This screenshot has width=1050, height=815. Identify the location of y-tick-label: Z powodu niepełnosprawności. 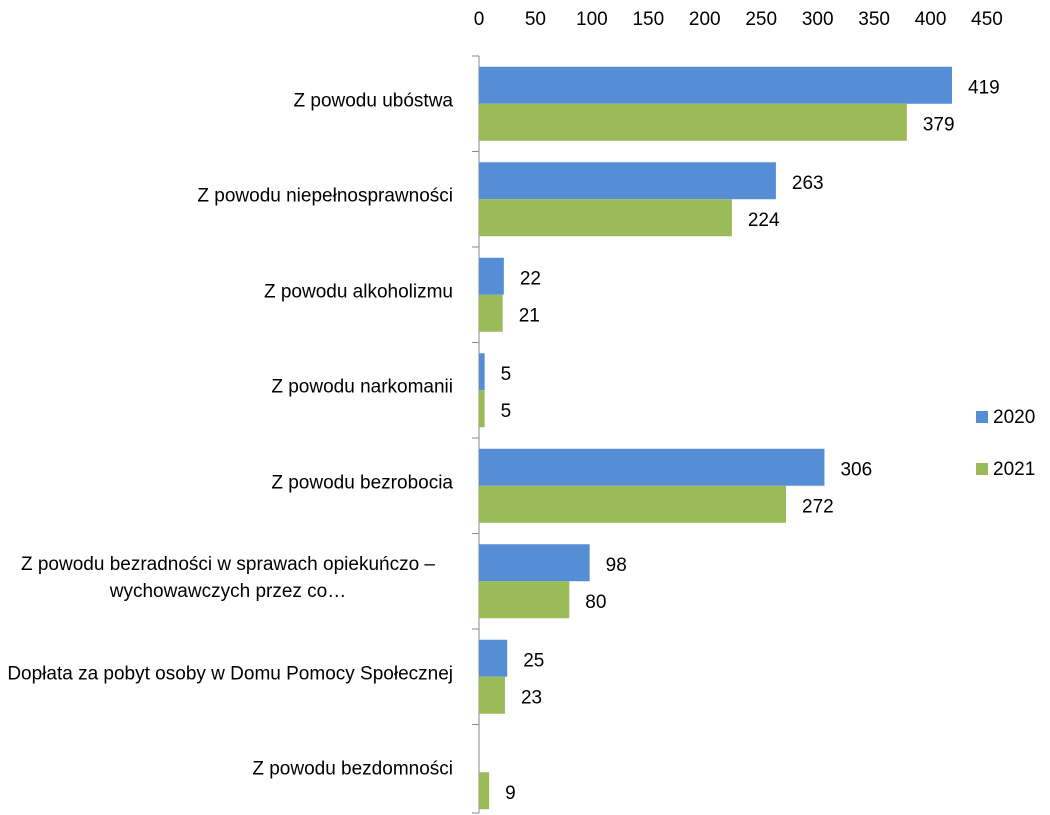
(228, 196).